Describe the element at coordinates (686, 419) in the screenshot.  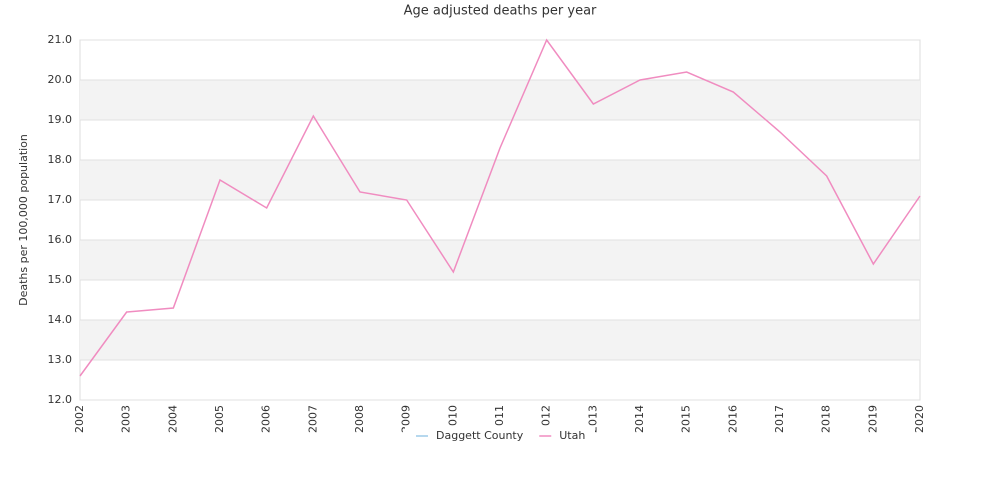
I see `x-tick-label: 2015` at that location.